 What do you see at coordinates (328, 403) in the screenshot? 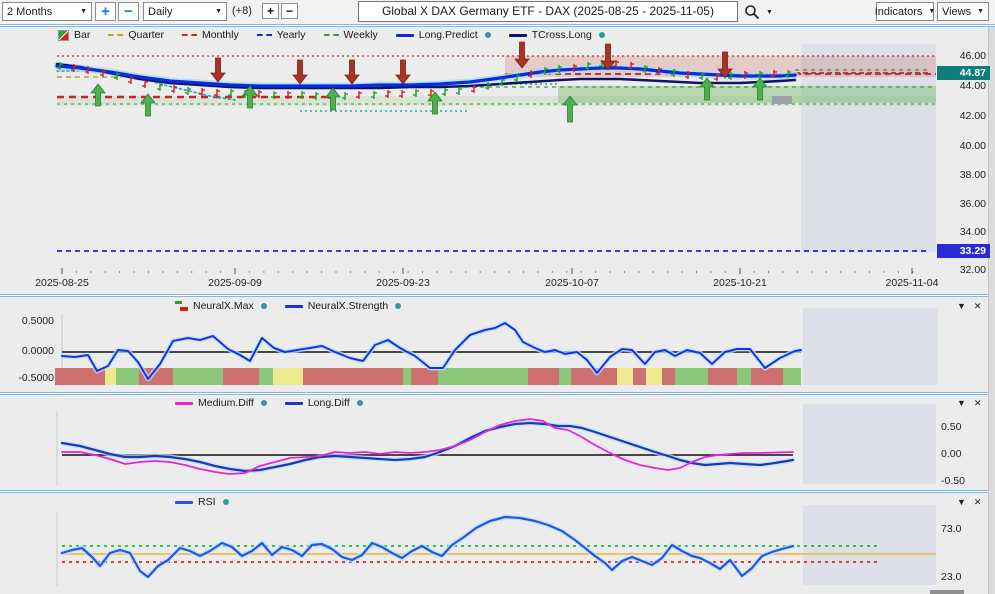
I see `legend-label: Long.Diff` at bounding box center [328, 403].